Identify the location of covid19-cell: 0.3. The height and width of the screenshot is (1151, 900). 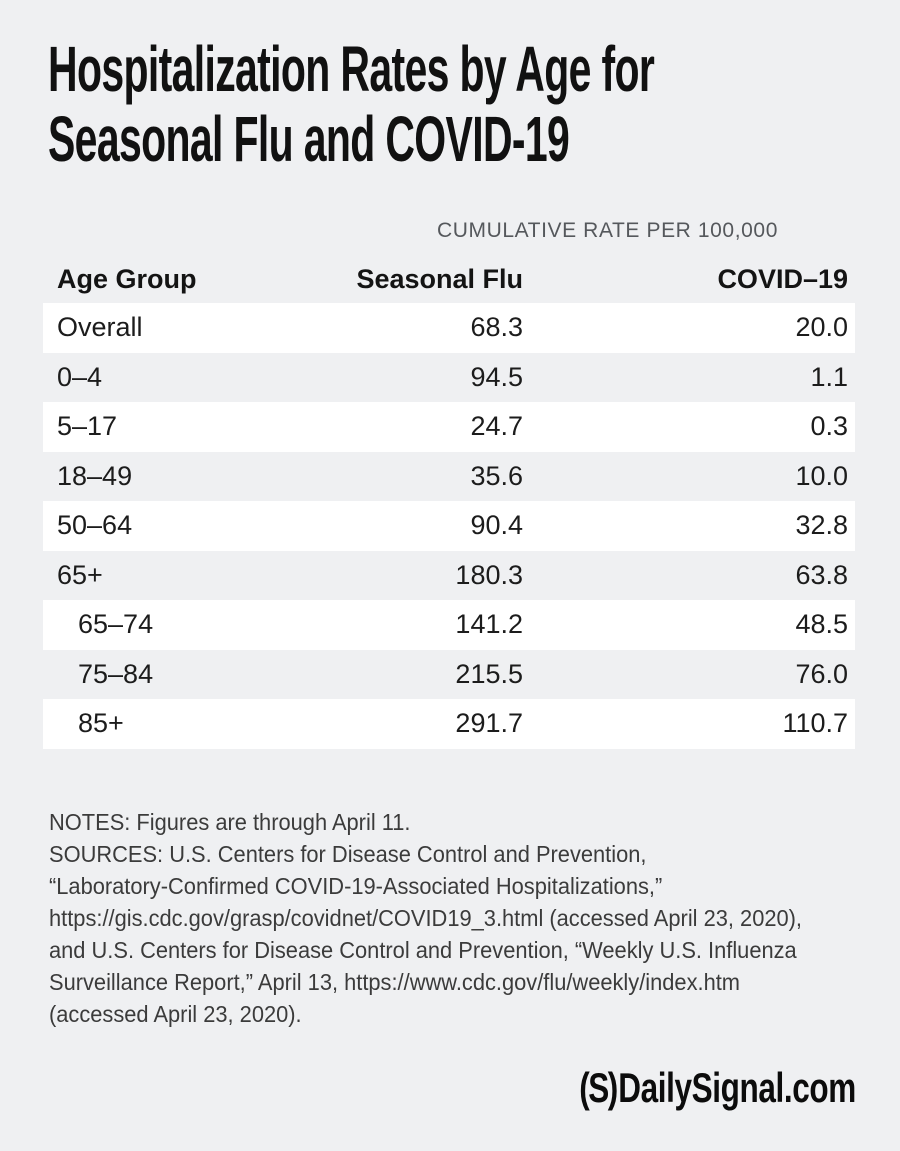
(829, 426).